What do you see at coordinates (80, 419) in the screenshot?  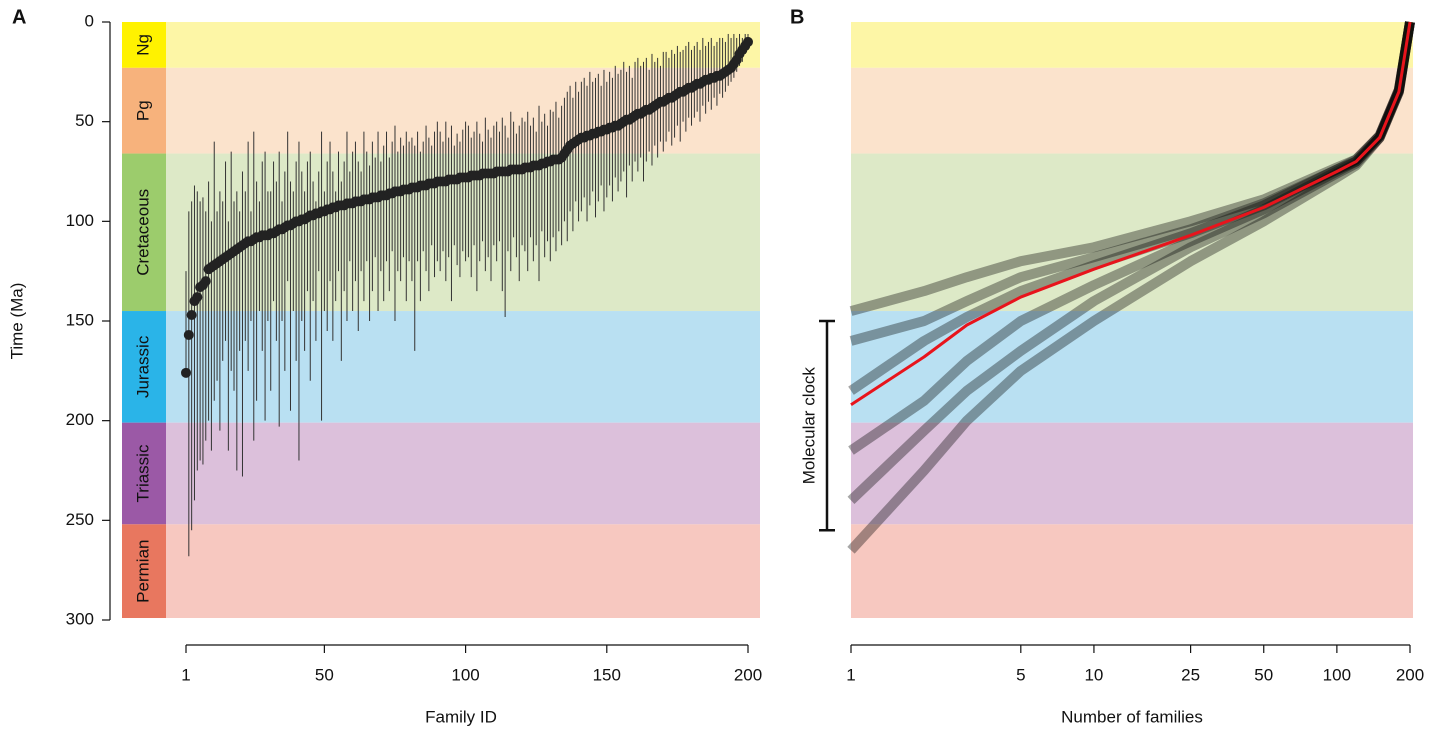 I see `y-tick-label: 200` at bounding box center [80, 419].